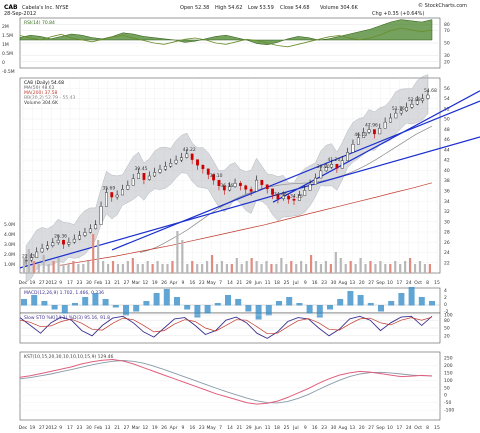 The image size is (480, 433). Describe the element at coordinates (174, 428) in the screenshot. I see `x-tick-label: Apr` at that location.